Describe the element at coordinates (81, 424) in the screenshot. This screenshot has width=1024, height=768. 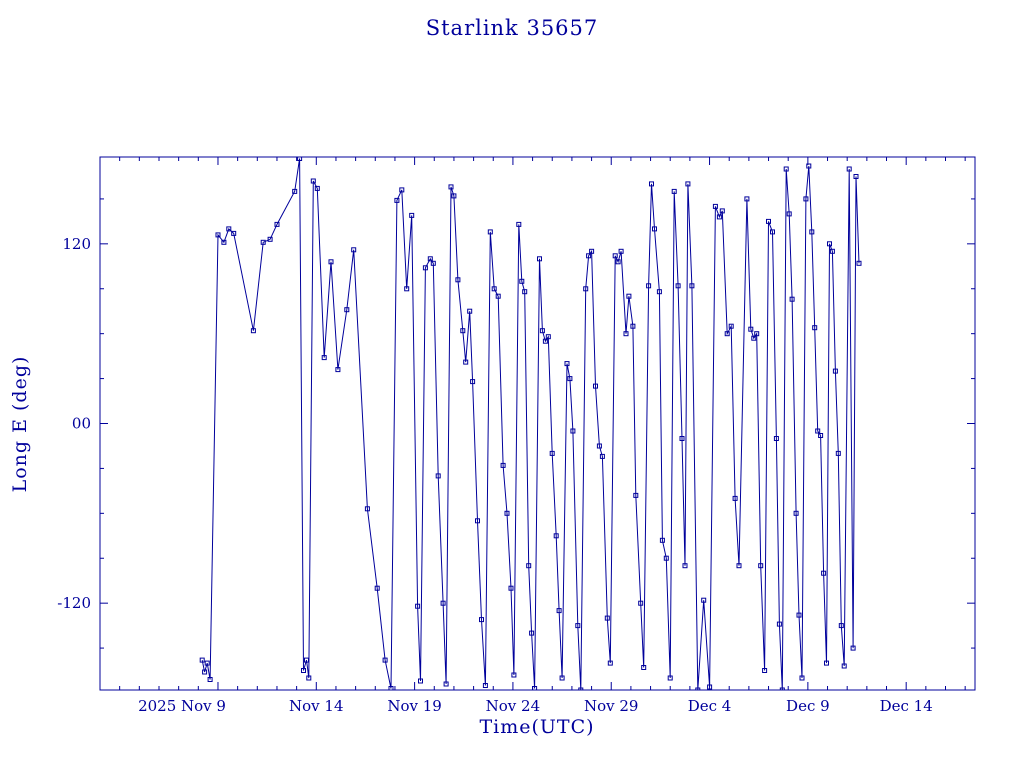
I see `y-tick-label: 00` at that location.